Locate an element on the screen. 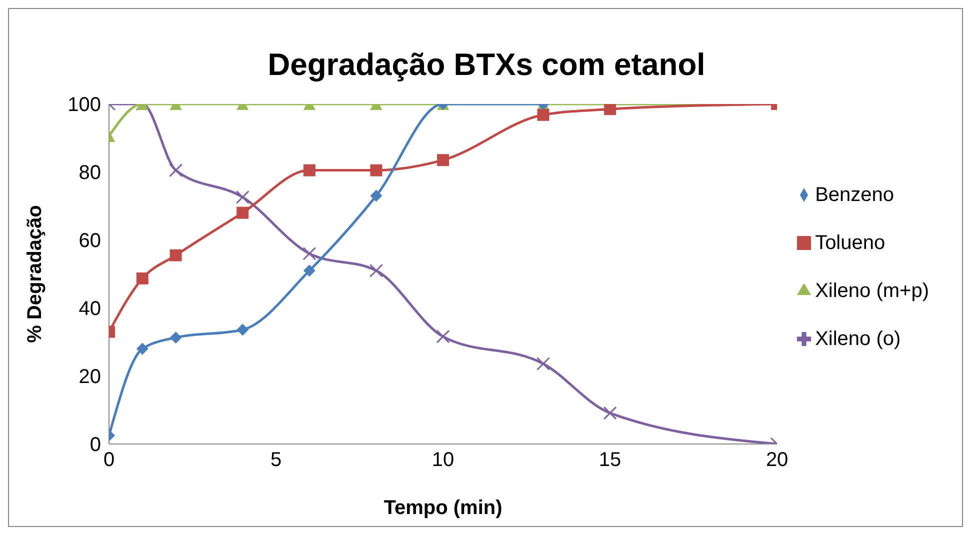  x-tick-label: 0 is located at coordinates (109, 460).